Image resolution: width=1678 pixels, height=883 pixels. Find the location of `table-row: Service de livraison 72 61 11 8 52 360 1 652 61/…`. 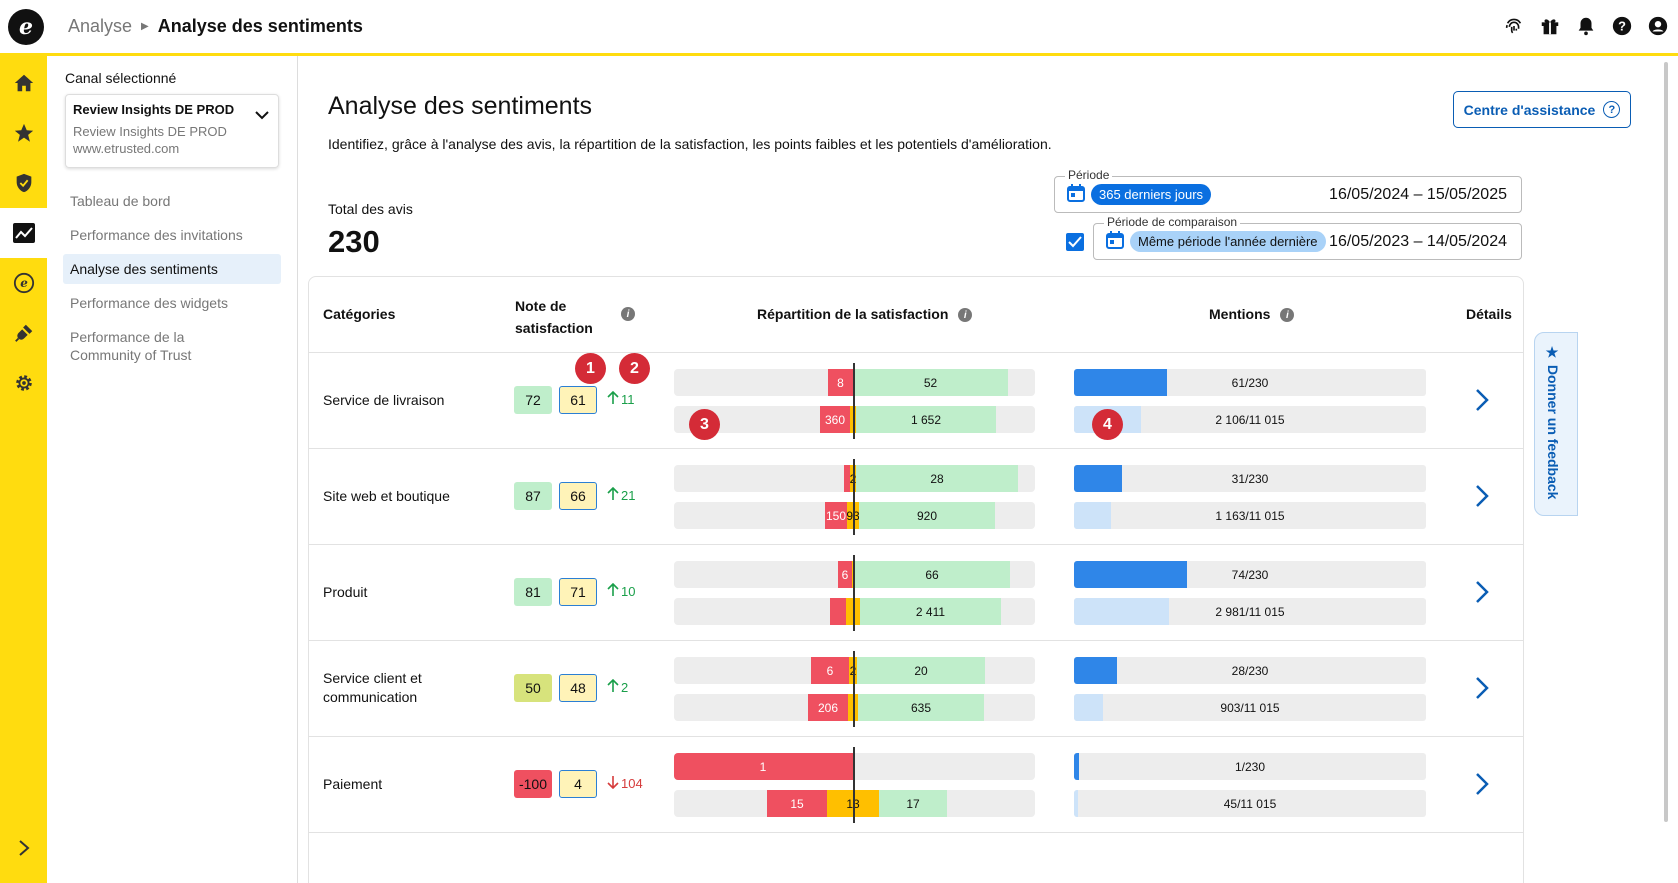

table-row: Service de livraison 72 61 11 8 52 360 1 652 61/… is located at coordinates (916, 401).